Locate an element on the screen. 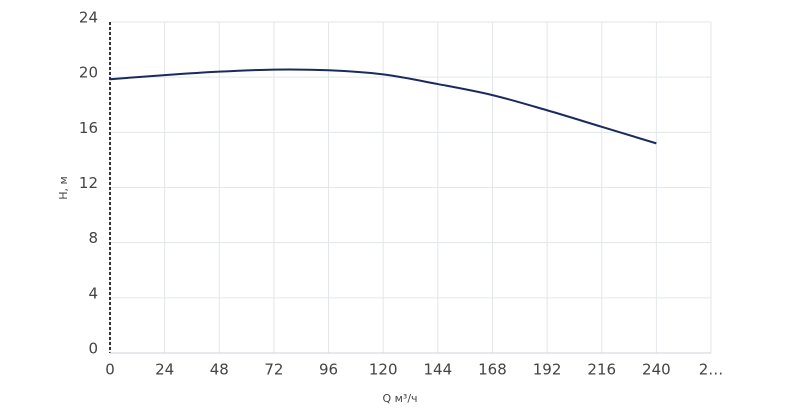 Image resolution: width=800 pixels, height=408 pixels. x-tick-label: 48 is located at coordinates (219, 370).